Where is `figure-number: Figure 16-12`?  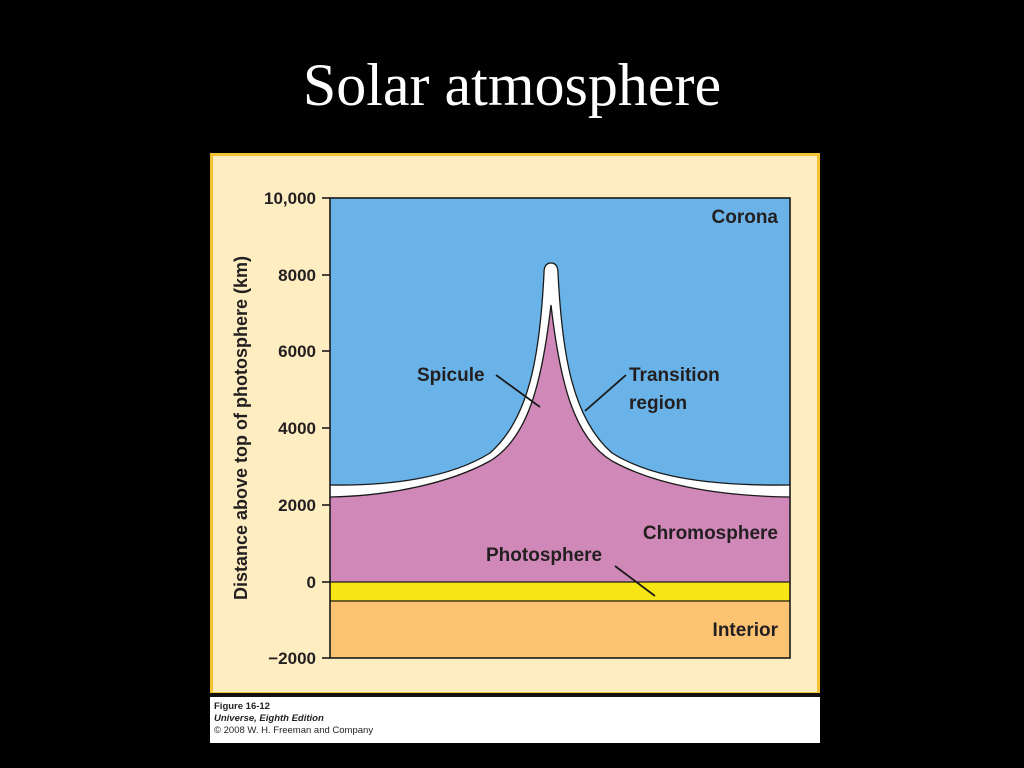
figure-number: Figure 16-12 is located at coordinates (242, 706).